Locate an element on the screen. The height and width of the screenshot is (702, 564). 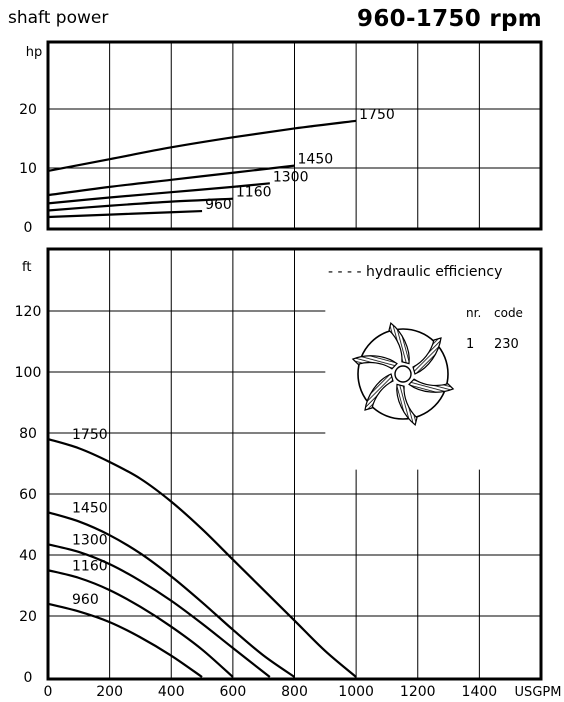
power-series-label-1750: 1750 is located at coordinates (377, 115).